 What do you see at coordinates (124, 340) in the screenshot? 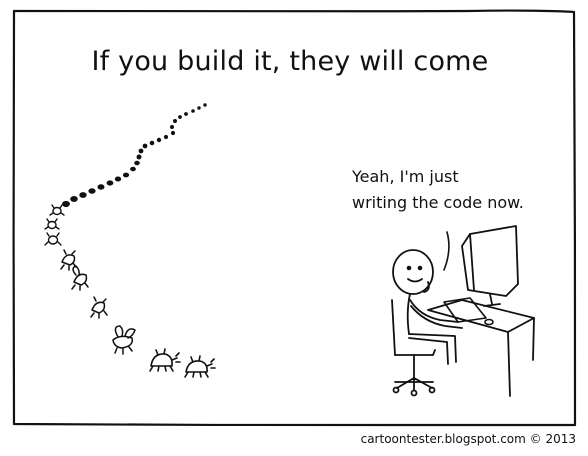
I see `bug-fly` at bounding box center [124, 340].